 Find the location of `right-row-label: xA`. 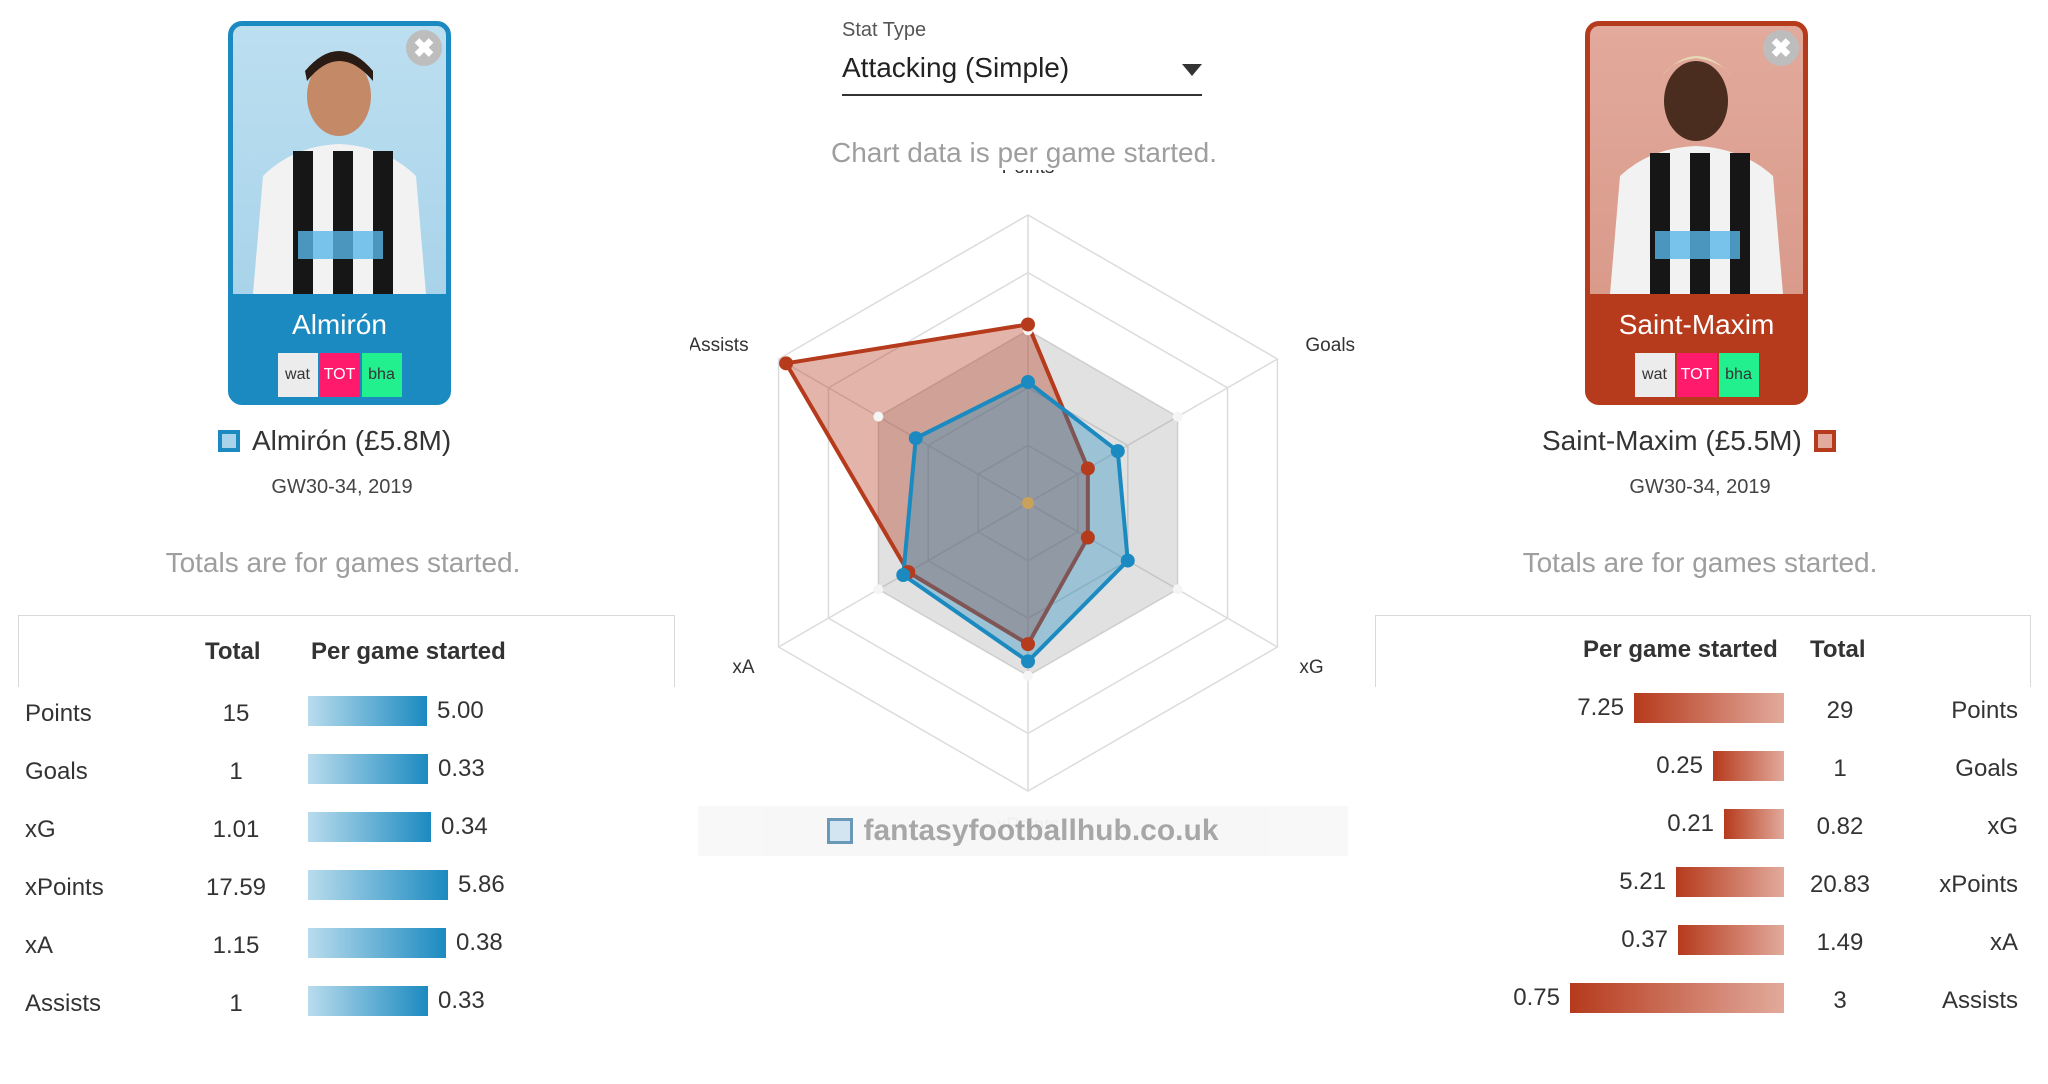

right-row-label: xA is located at coordinates (2003, 942).